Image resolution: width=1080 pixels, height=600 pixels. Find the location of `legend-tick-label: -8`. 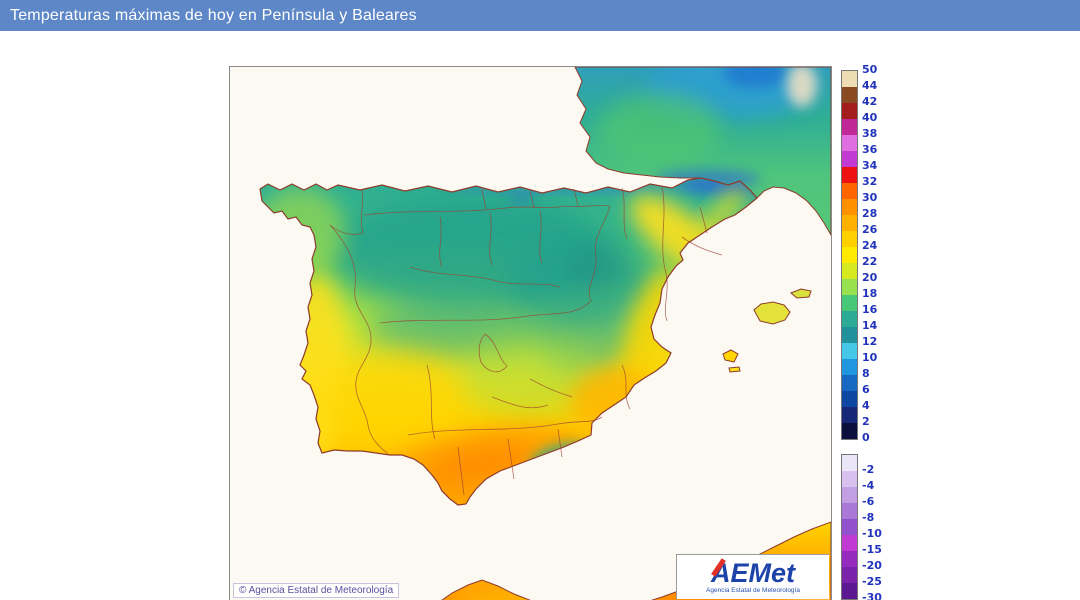

legend-tick-label: -8 is located at coordinates (868, 517).